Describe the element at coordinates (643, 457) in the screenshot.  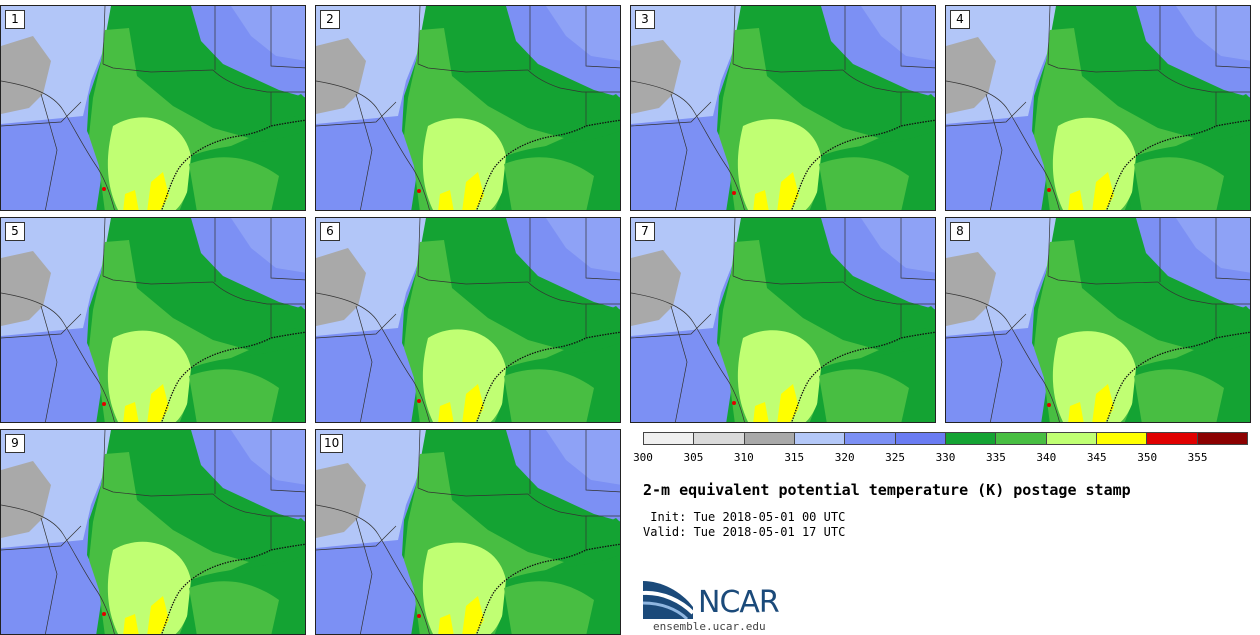
I see `colorbar-tick-label: 300` at that location.